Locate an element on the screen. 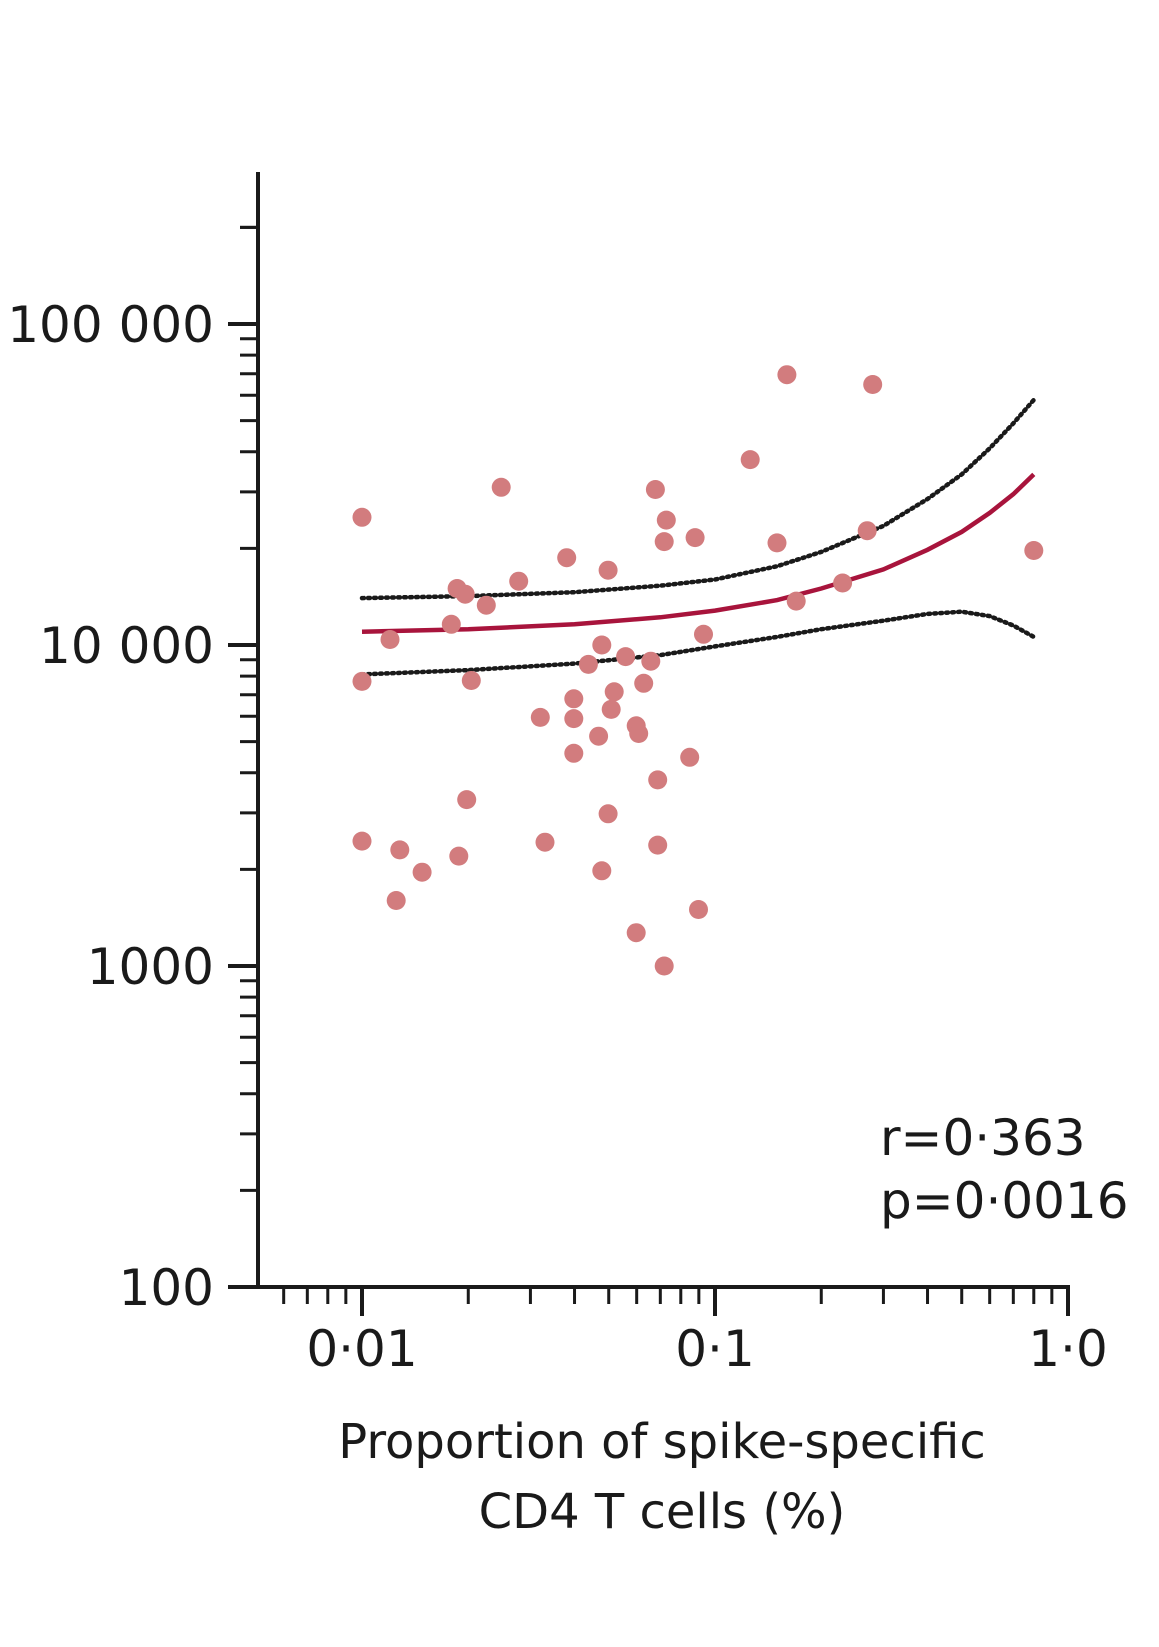  x-axis-title: CD4 T cells (%) is located at coordinates (662, 1512).